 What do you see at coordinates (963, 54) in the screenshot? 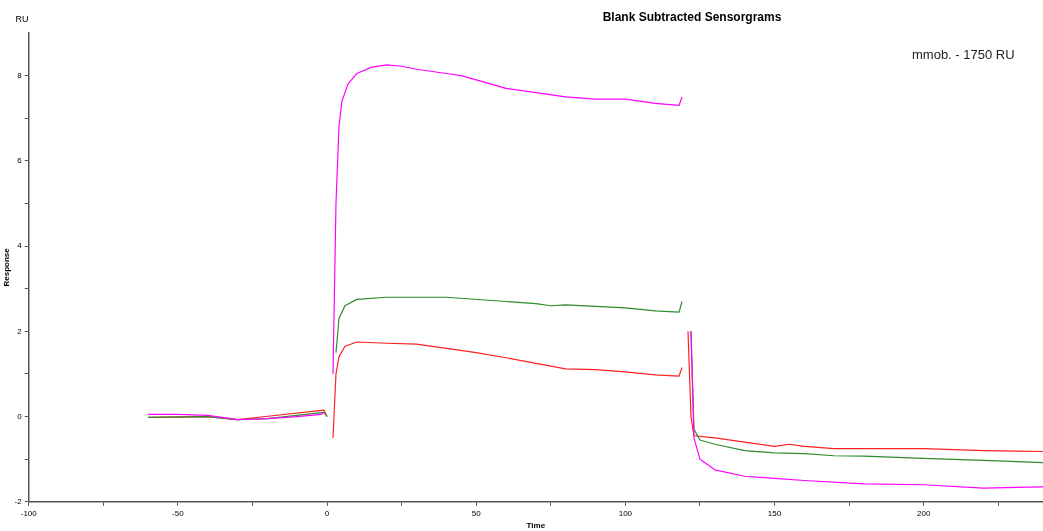
I see `annotation: mmob. - 1750 RU` at bounding box center [963, 54].